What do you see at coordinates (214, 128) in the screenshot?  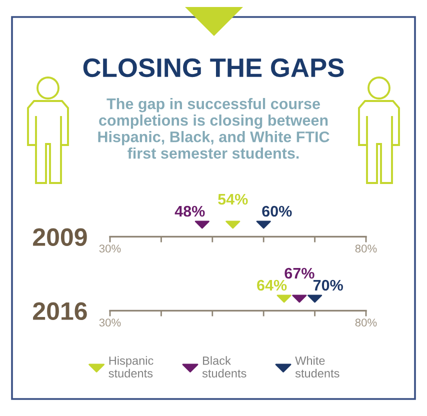 I see `chart-subtitle: The gap in successful course completions is closing between Hispanic, Black, and White FTIC first semester students.` at bounding box center [214, 128].